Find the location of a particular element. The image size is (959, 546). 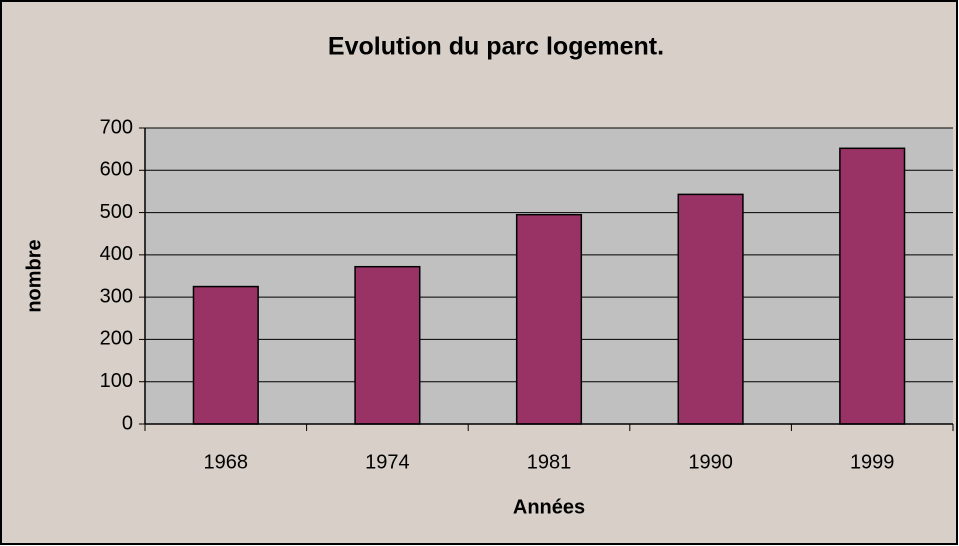

y-axis-label: nombre is located at coordinates (34, 275).